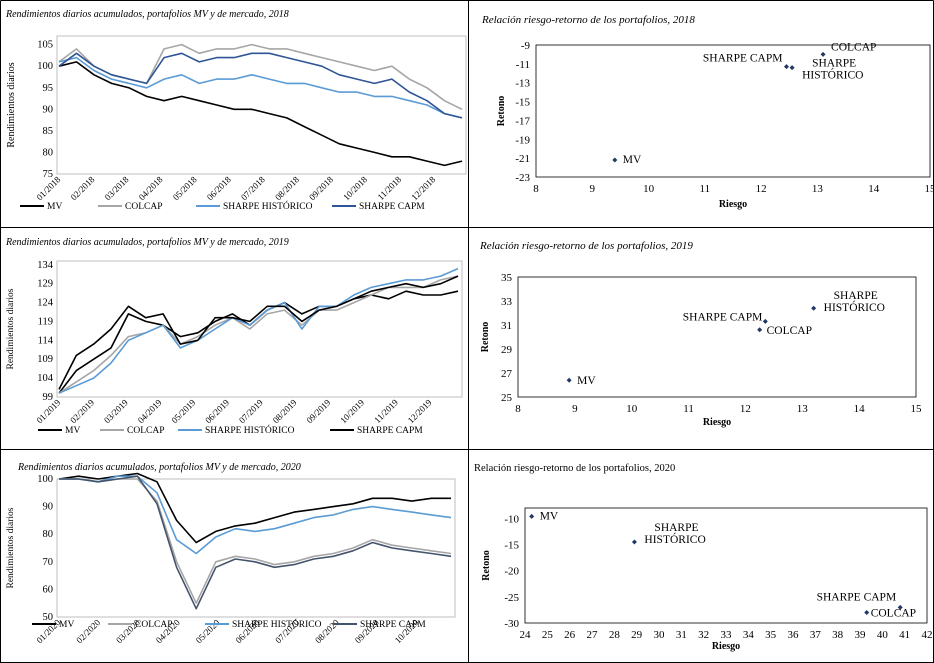 This screenshot has height=663, width=934. Describe the element at coordinates (48, 507) in the screenshot. I see `y-tick-label: 90` at that location.